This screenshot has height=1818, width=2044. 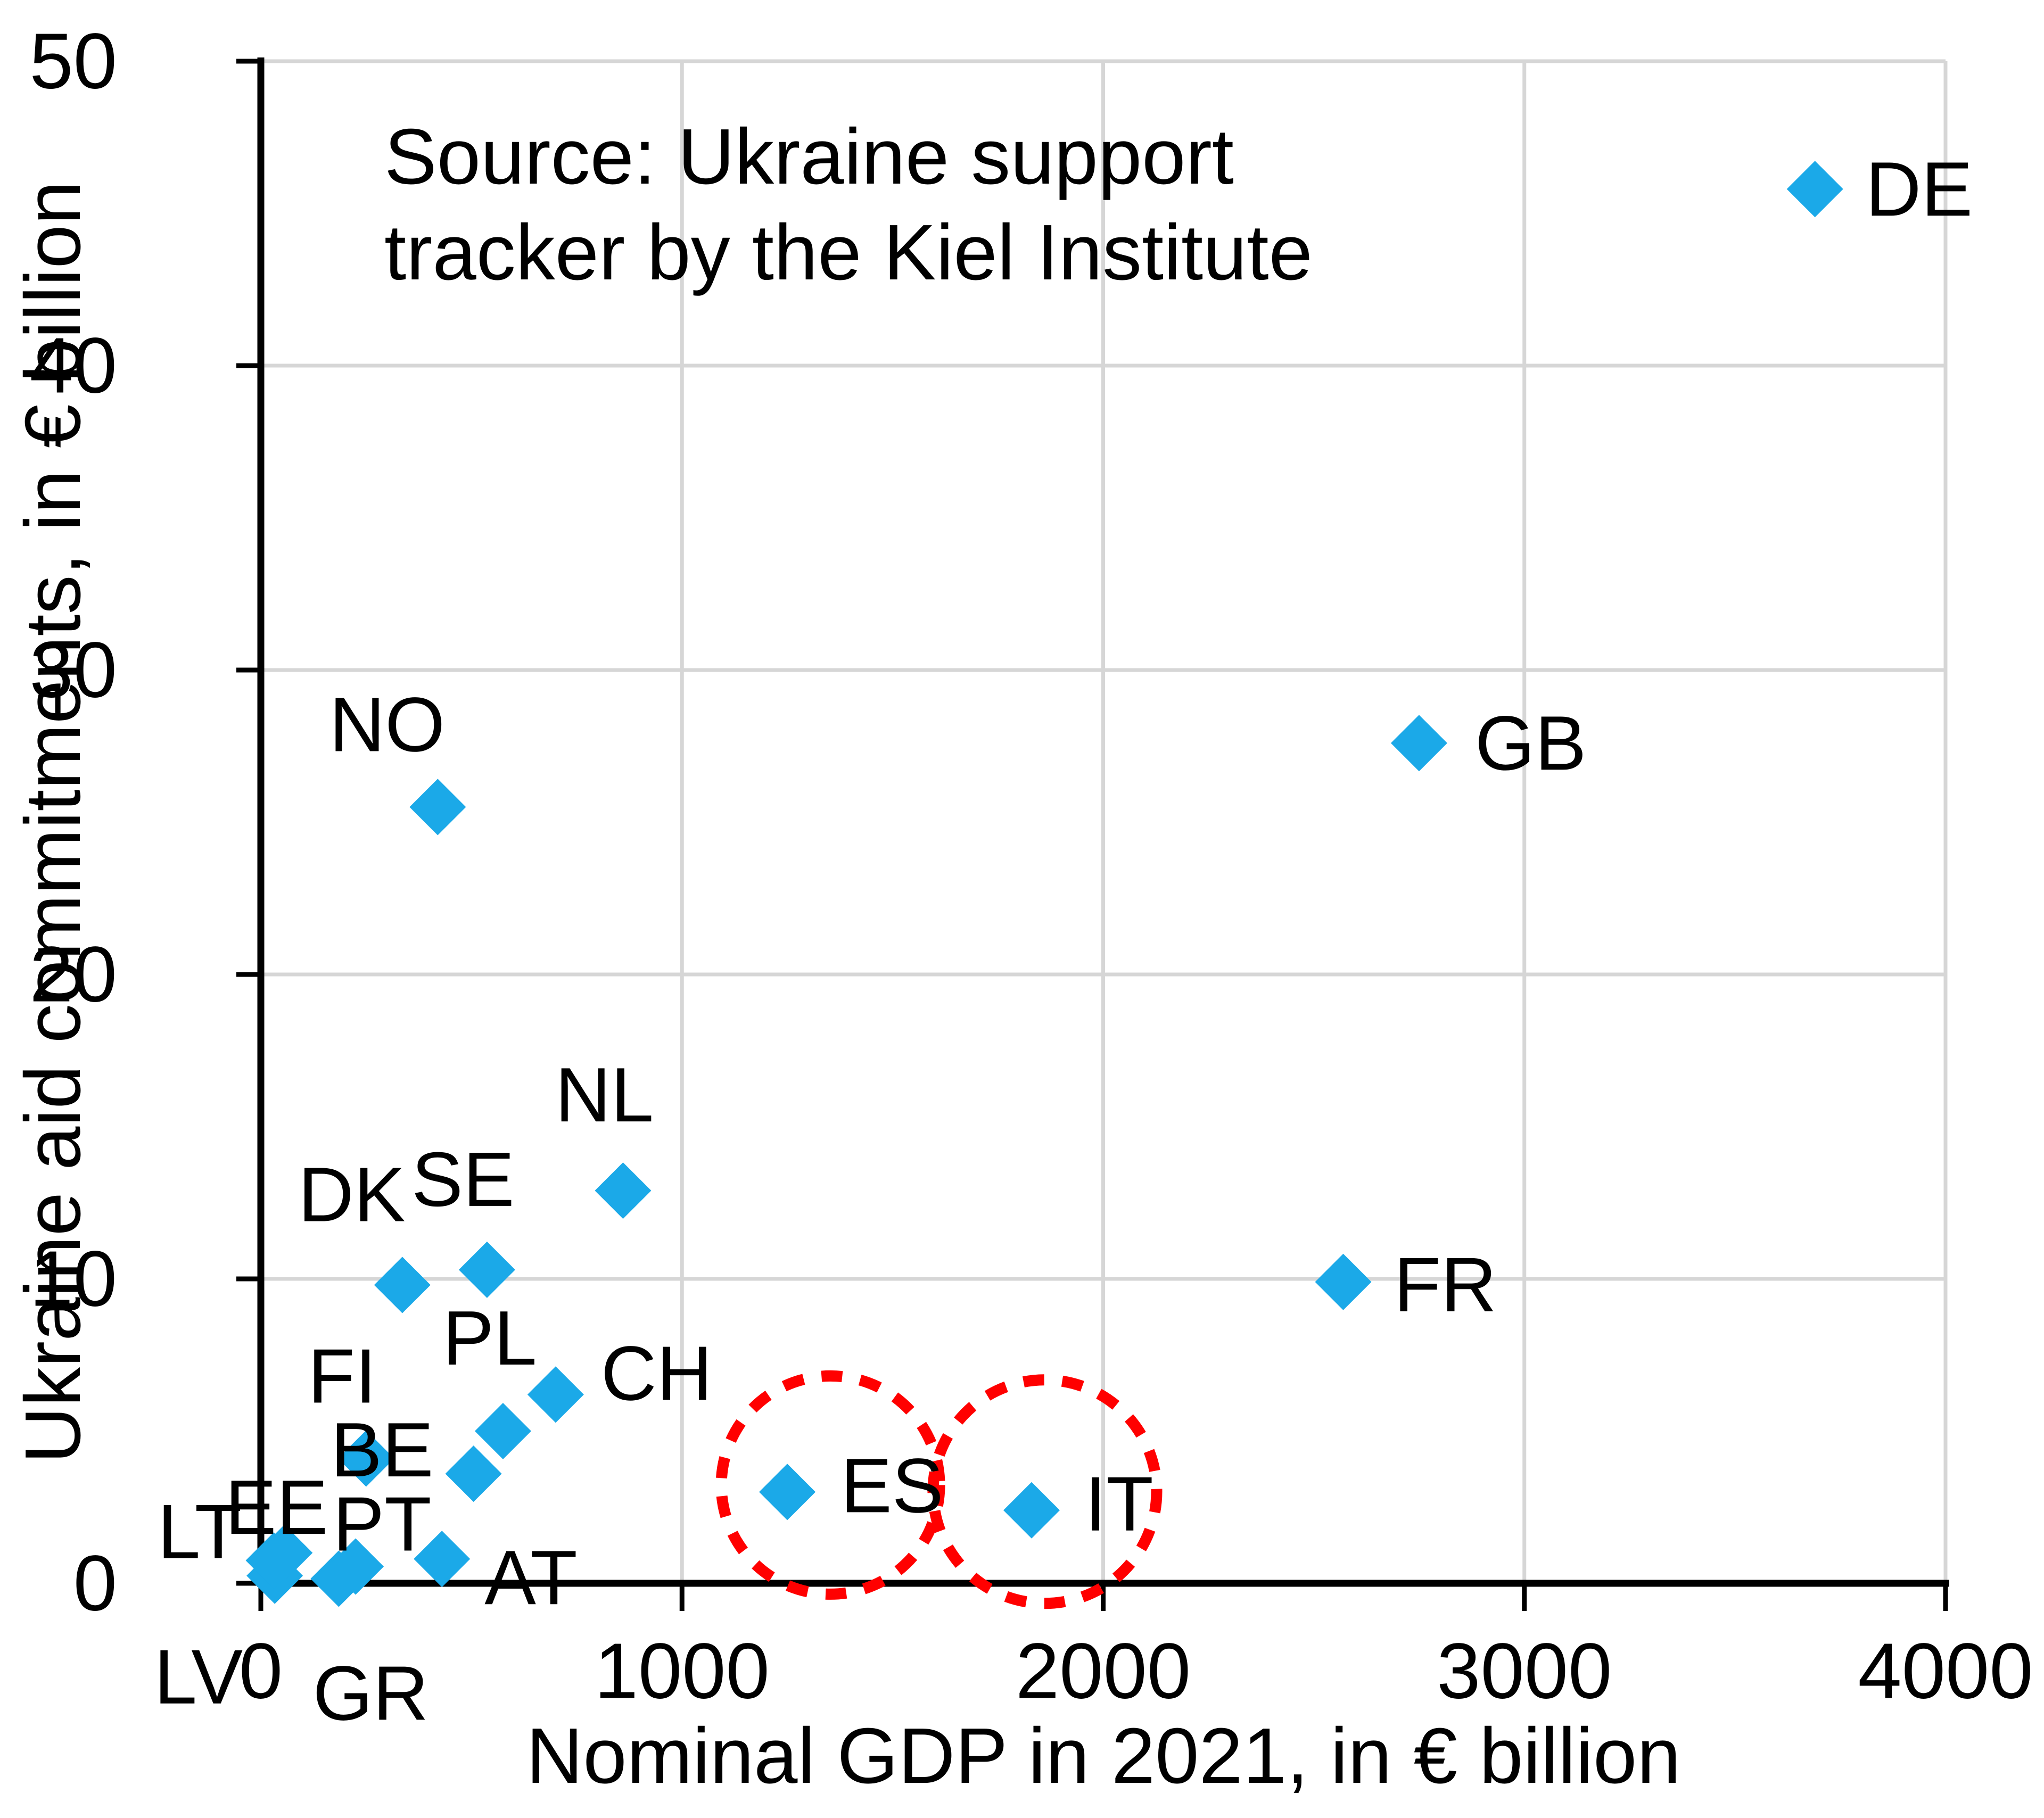 I want to click on data-point-label-DE: DE, so click(x=1919, y=189).